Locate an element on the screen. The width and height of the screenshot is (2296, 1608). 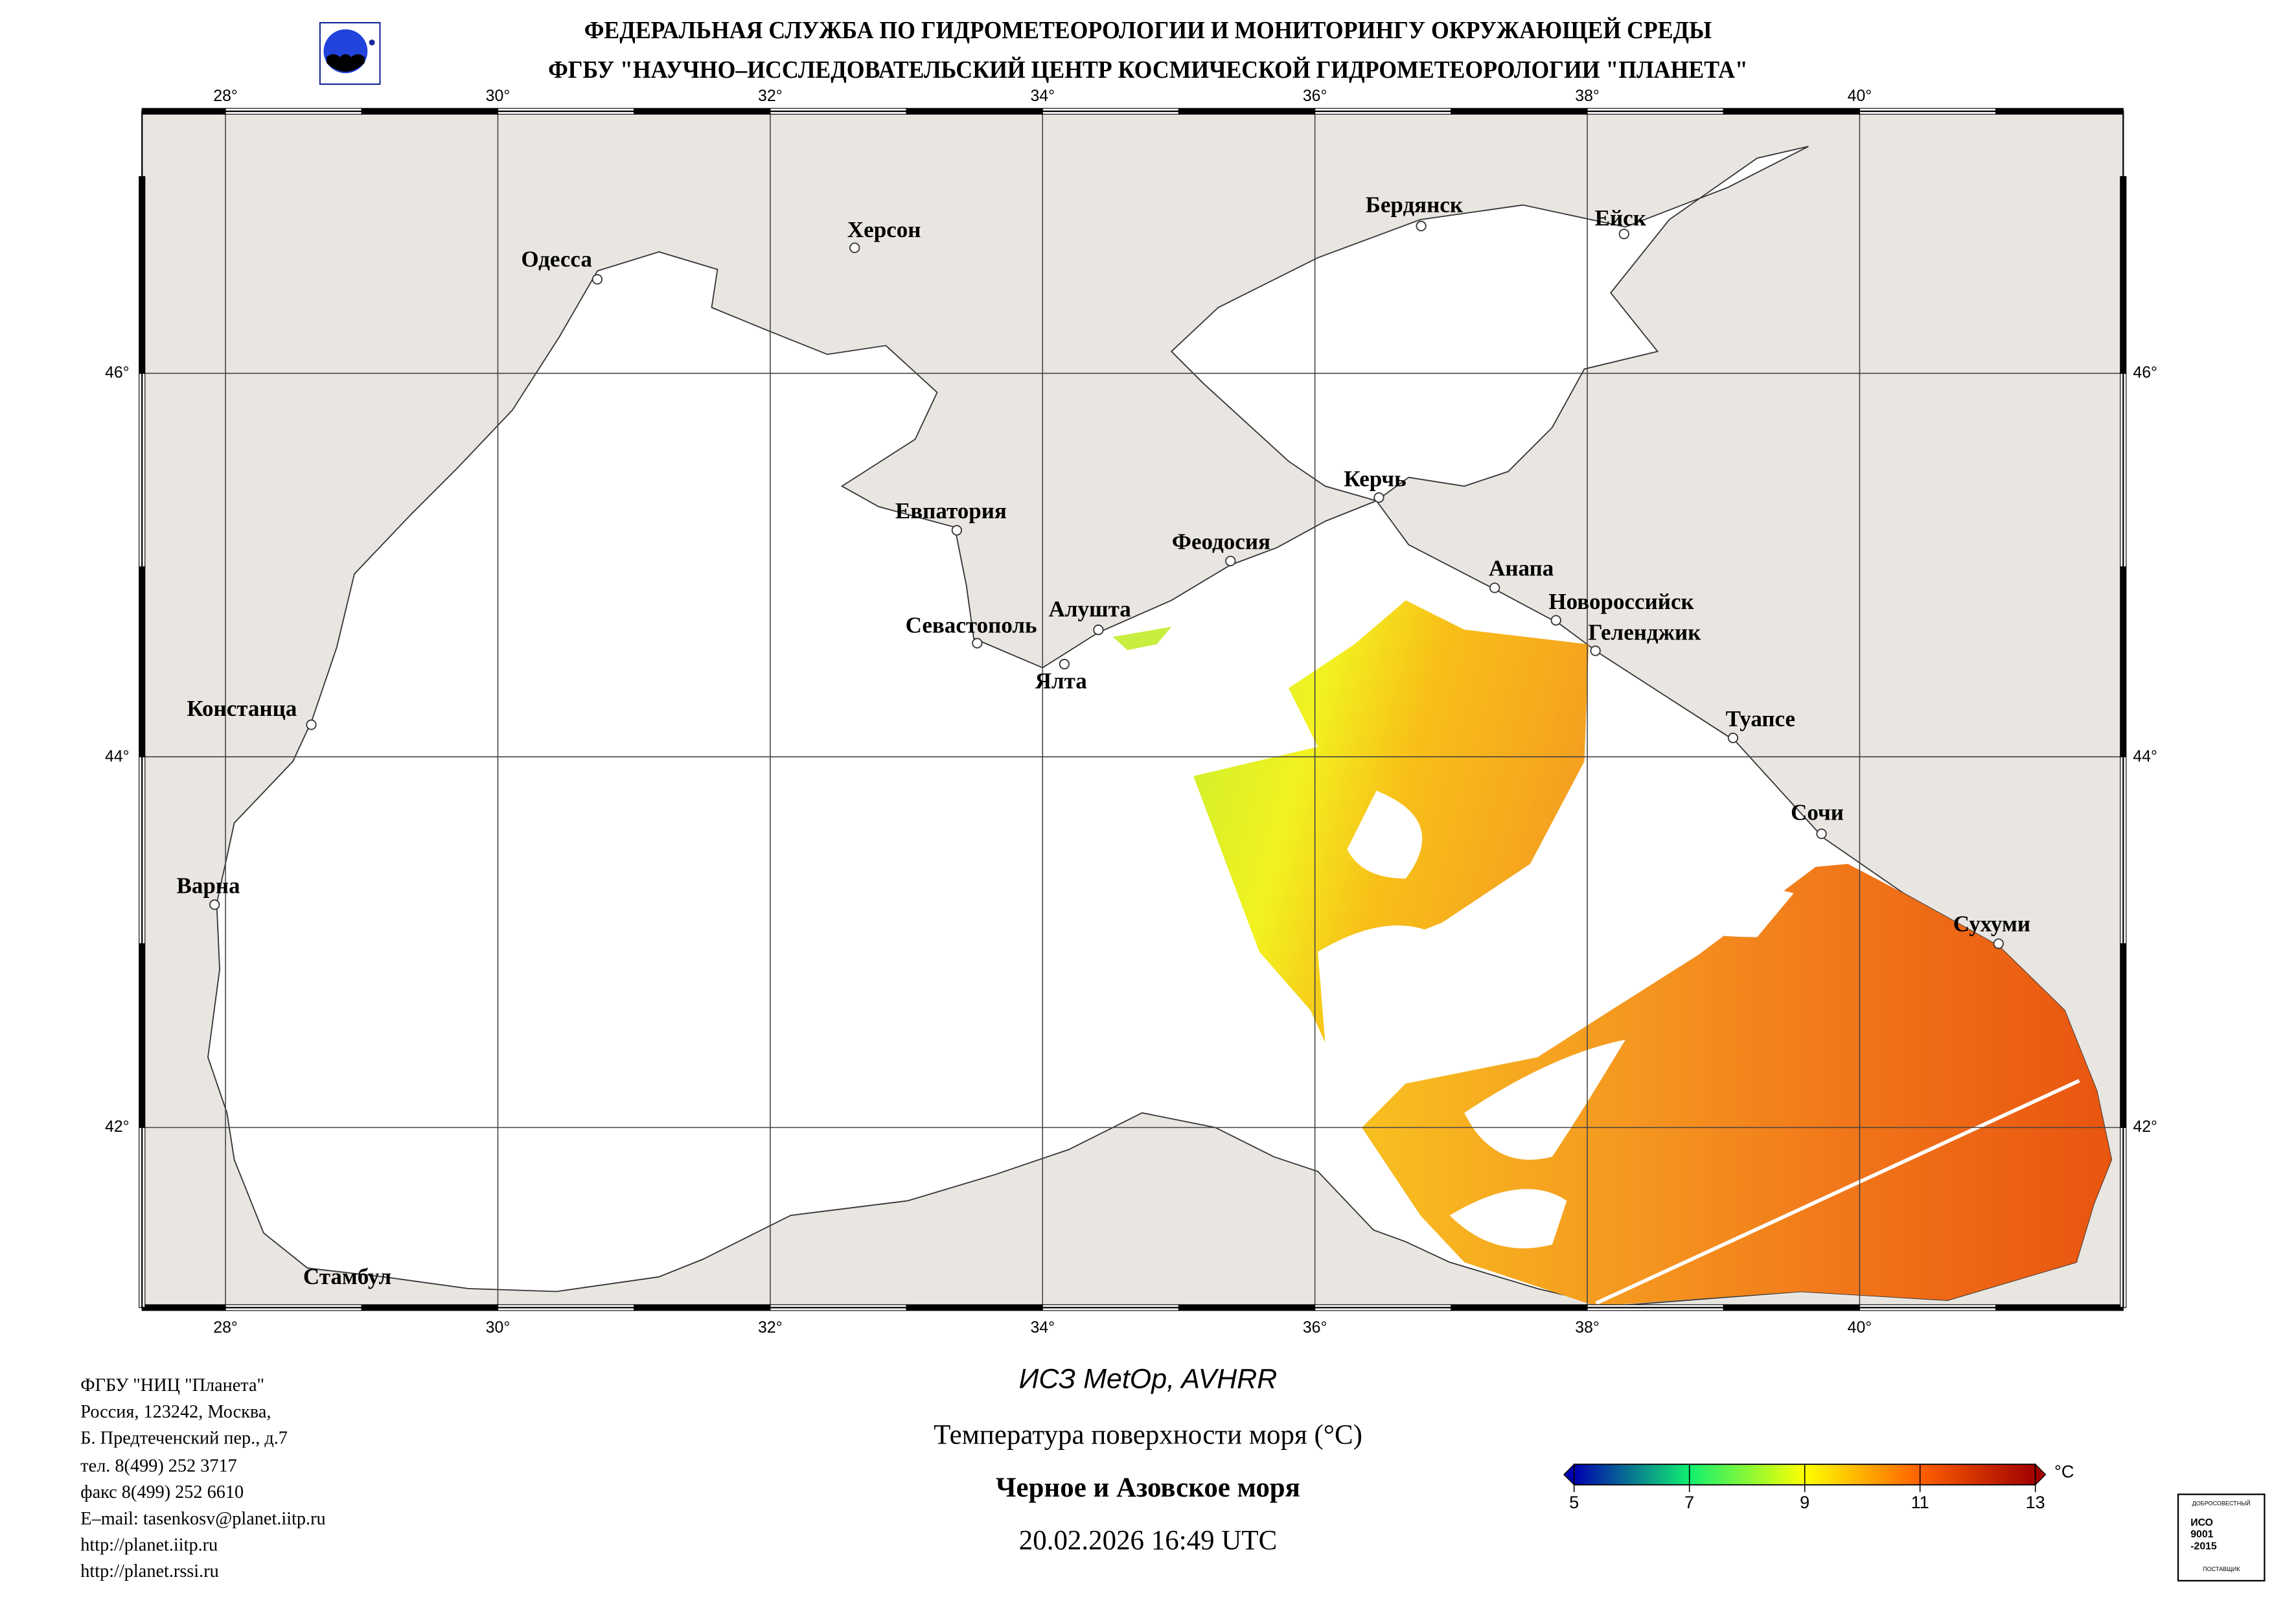
city-label: Варна is located at coordinates (208, 886).